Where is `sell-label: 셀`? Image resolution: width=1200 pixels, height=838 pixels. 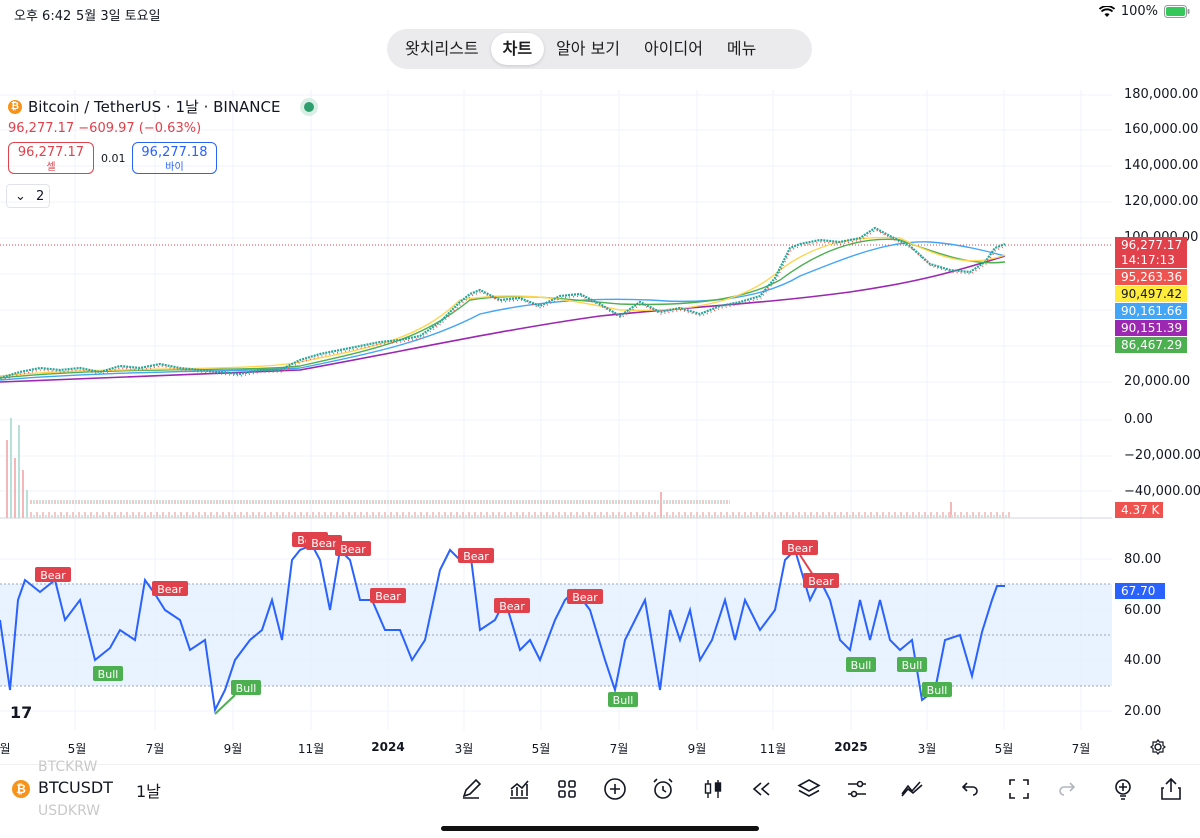 sell-label: 셀 is located at coordinates (51, 167).